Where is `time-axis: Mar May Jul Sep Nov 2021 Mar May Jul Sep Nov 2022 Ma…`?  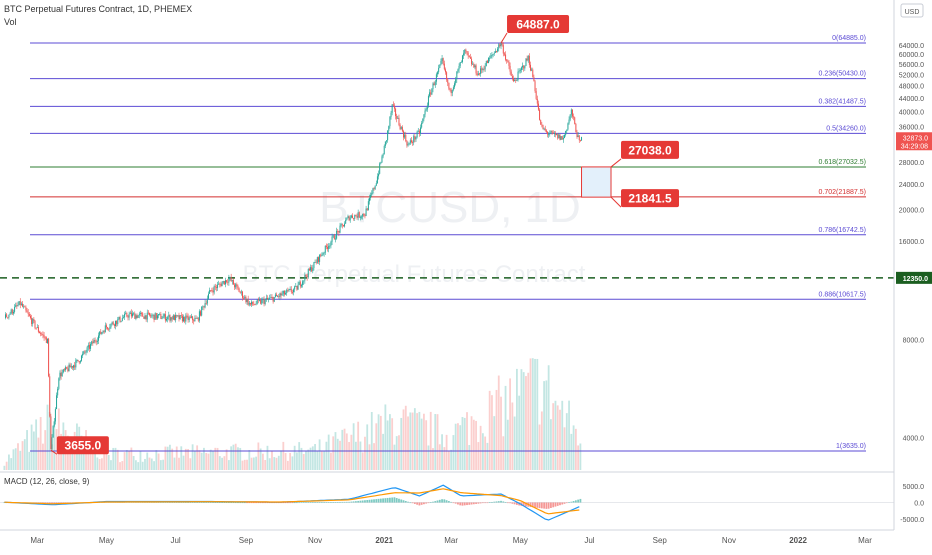 time-axis: Mar May Jul Sep Nov 2021 Mar May Jul Sep Nov 2022 Ma… is located at coordinates (447, 537).